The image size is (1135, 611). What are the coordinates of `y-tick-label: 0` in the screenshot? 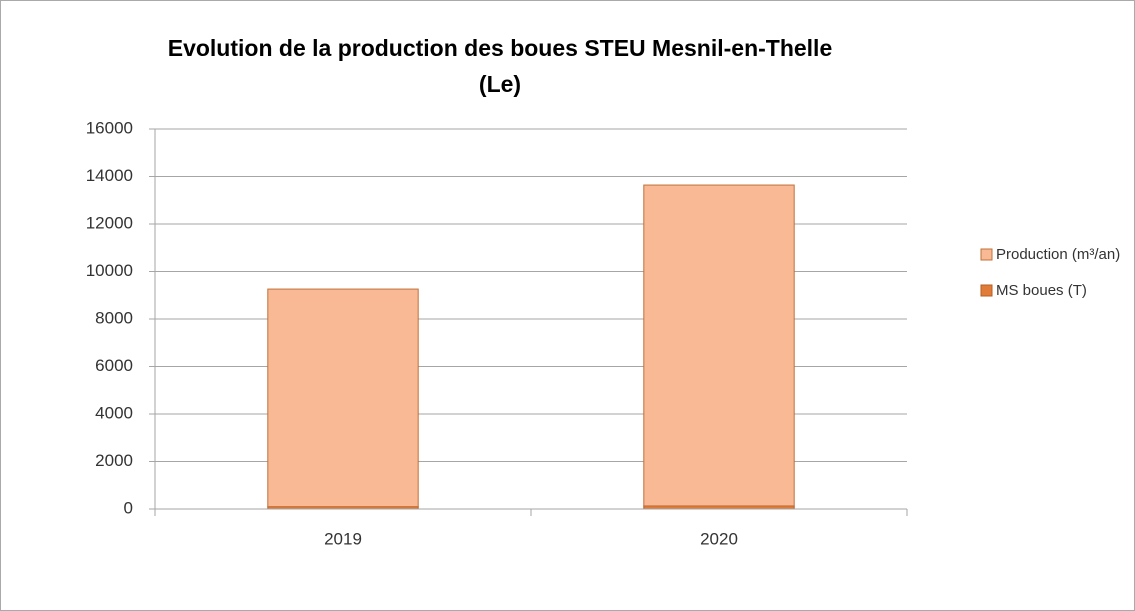 It's located at (128, 507).